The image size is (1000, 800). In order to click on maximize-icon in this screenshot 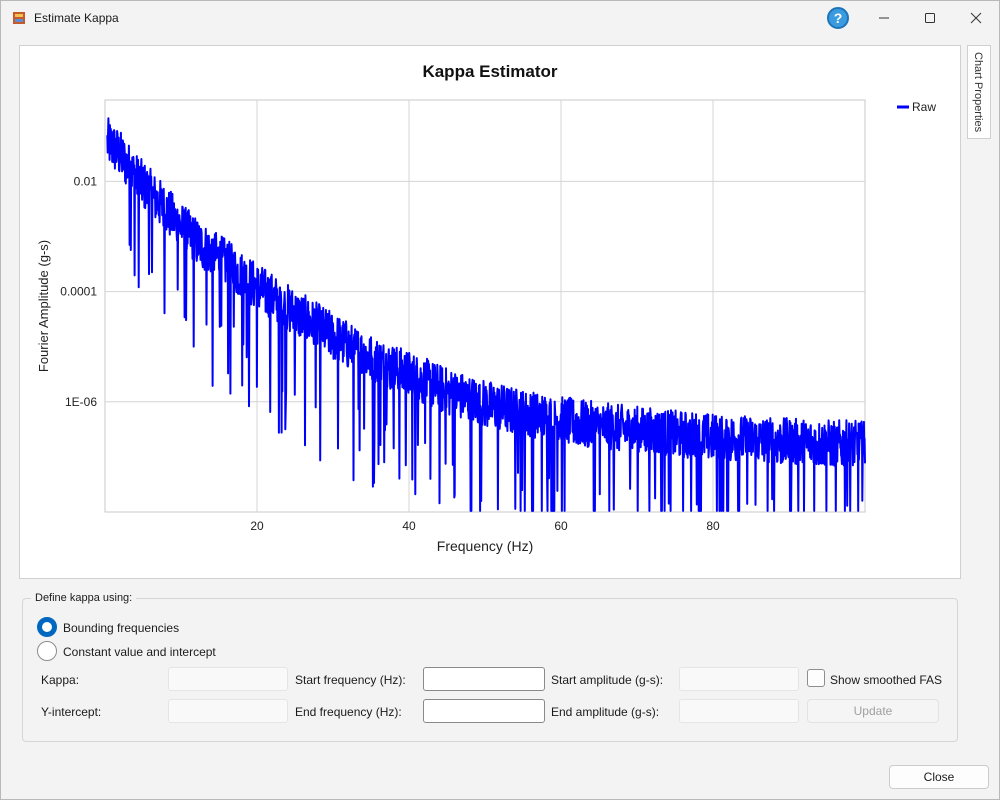, I will do `click(930, 18)`.